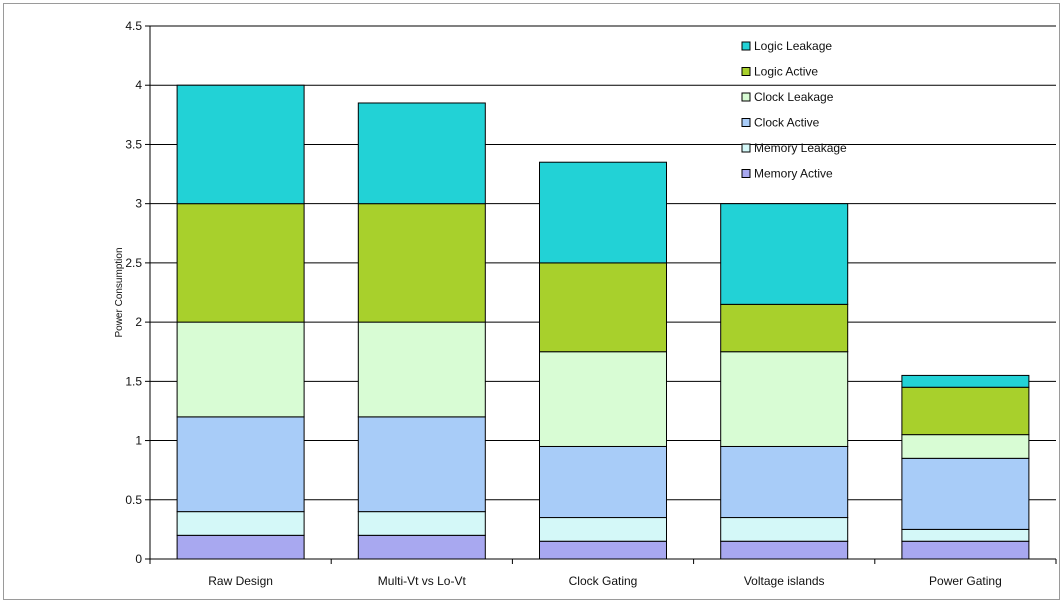 This screenshot has width=1064, height=604. I want to click on legend-label-memory-active: Memory Active, so click(793, 174).